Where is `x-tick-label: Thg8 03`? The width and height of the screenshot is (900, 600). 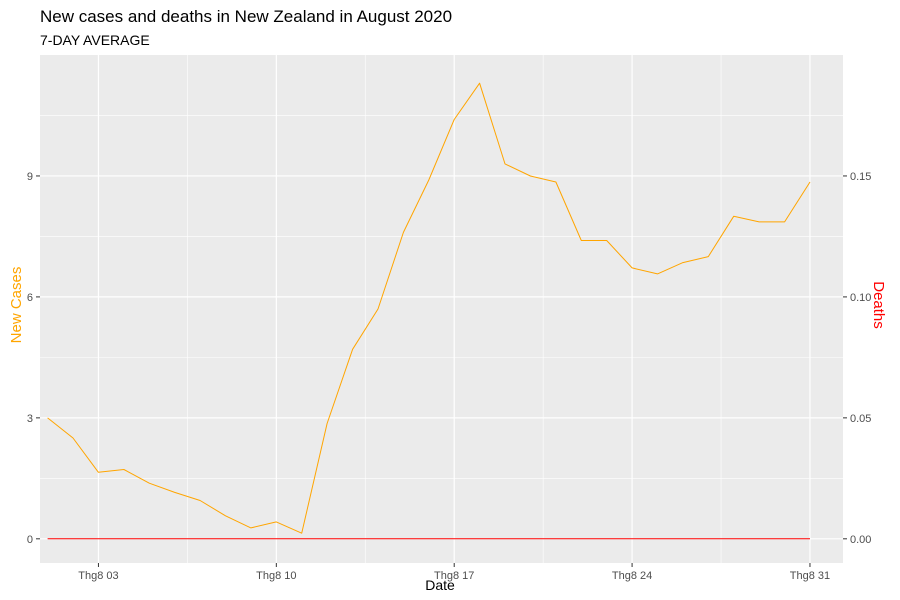 x-tick-label: Thg8 03 is located at coordinates (98, 576).